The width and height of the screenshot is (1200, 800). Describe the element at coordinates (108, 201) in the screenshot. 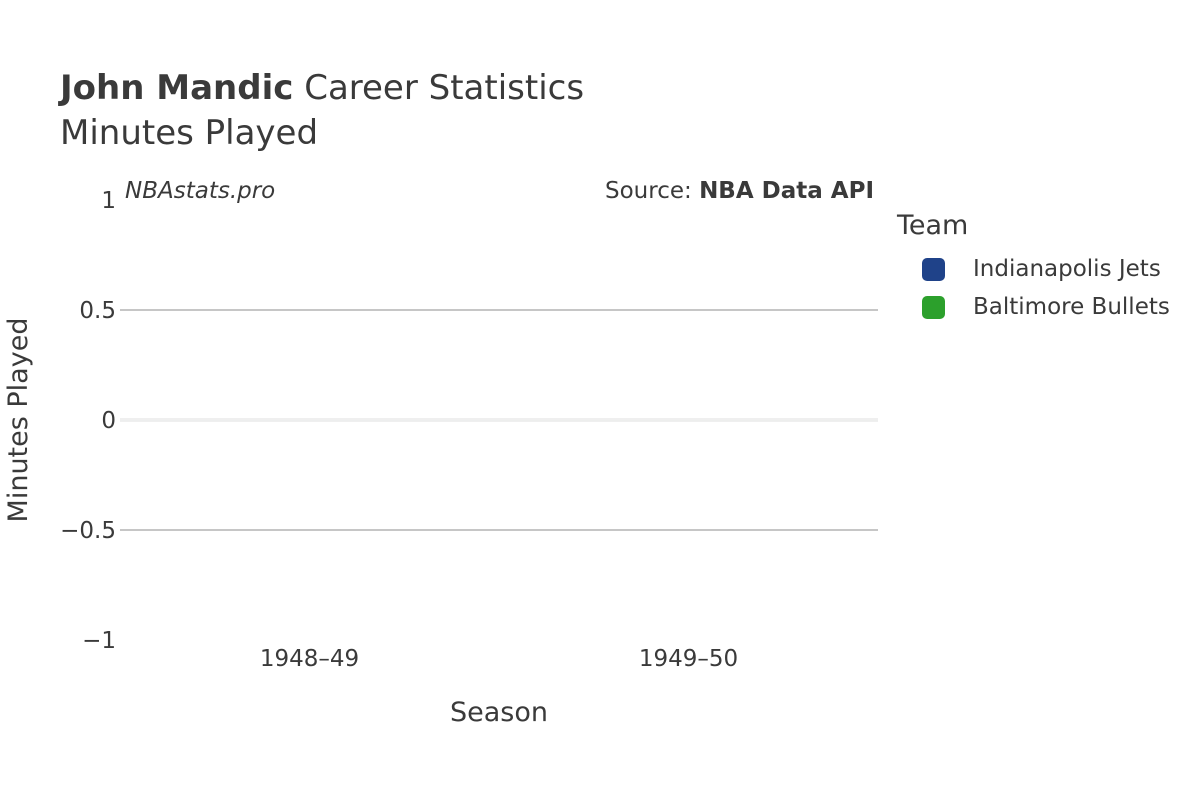

I see `y-tick-label: 1` at that location.